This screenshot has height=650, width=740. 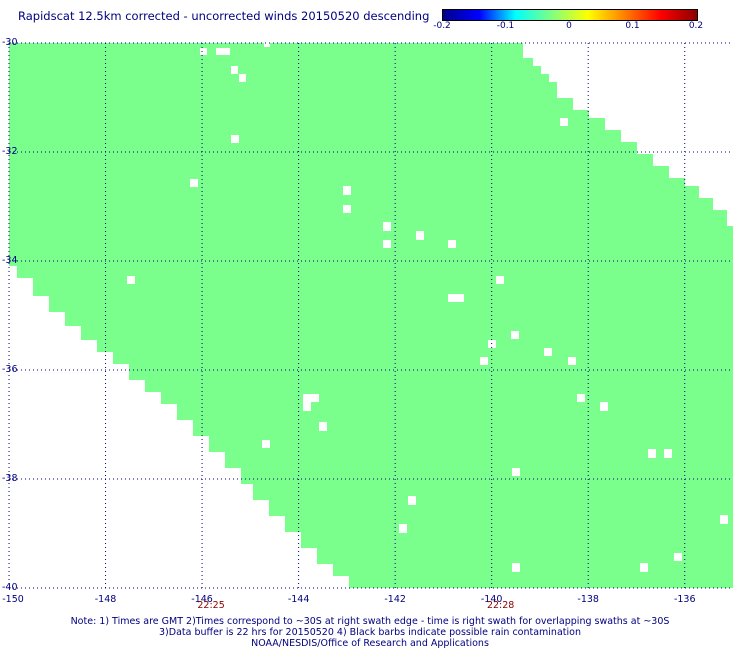 What do you see at coordinates (10, 587) in the screenshot?
I see `lat-tick-label: -40` at bounding box center [10, 587].